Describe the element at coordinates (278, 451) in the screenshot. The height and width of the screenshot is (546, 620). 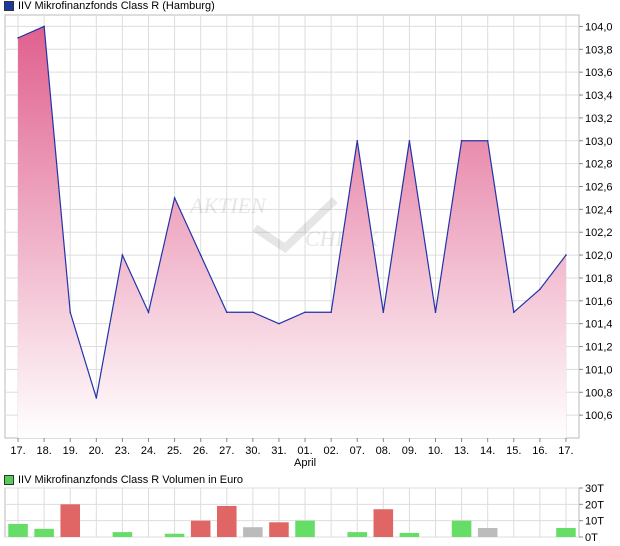
I see `x-tick-label: 31.` at that location.